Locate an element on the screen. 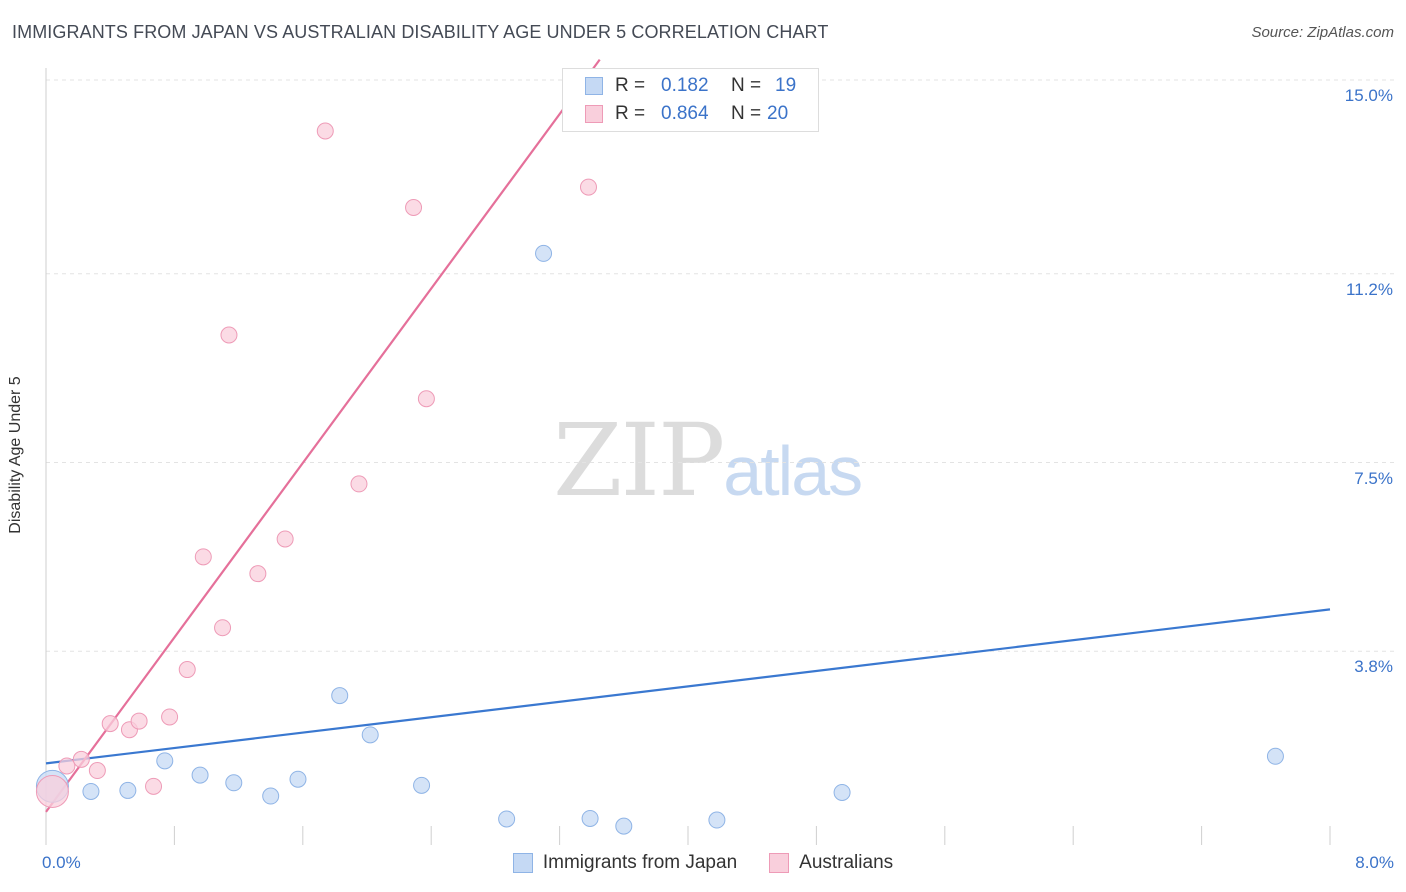  legend-label-australians: Australians is located at coordinates (846, 862).